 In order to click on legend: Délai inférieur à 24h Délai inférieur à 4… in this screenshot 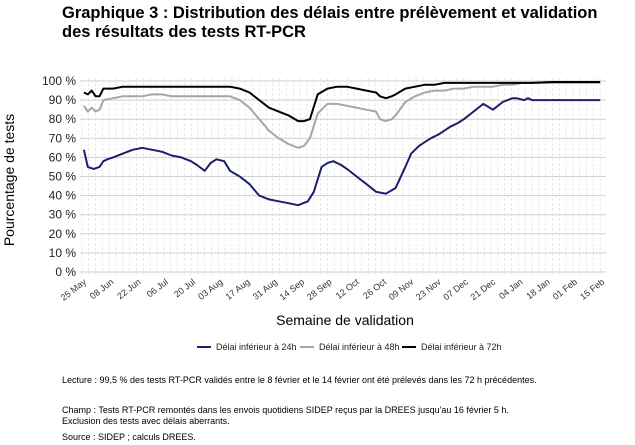, I will do `click(349, 347)`.